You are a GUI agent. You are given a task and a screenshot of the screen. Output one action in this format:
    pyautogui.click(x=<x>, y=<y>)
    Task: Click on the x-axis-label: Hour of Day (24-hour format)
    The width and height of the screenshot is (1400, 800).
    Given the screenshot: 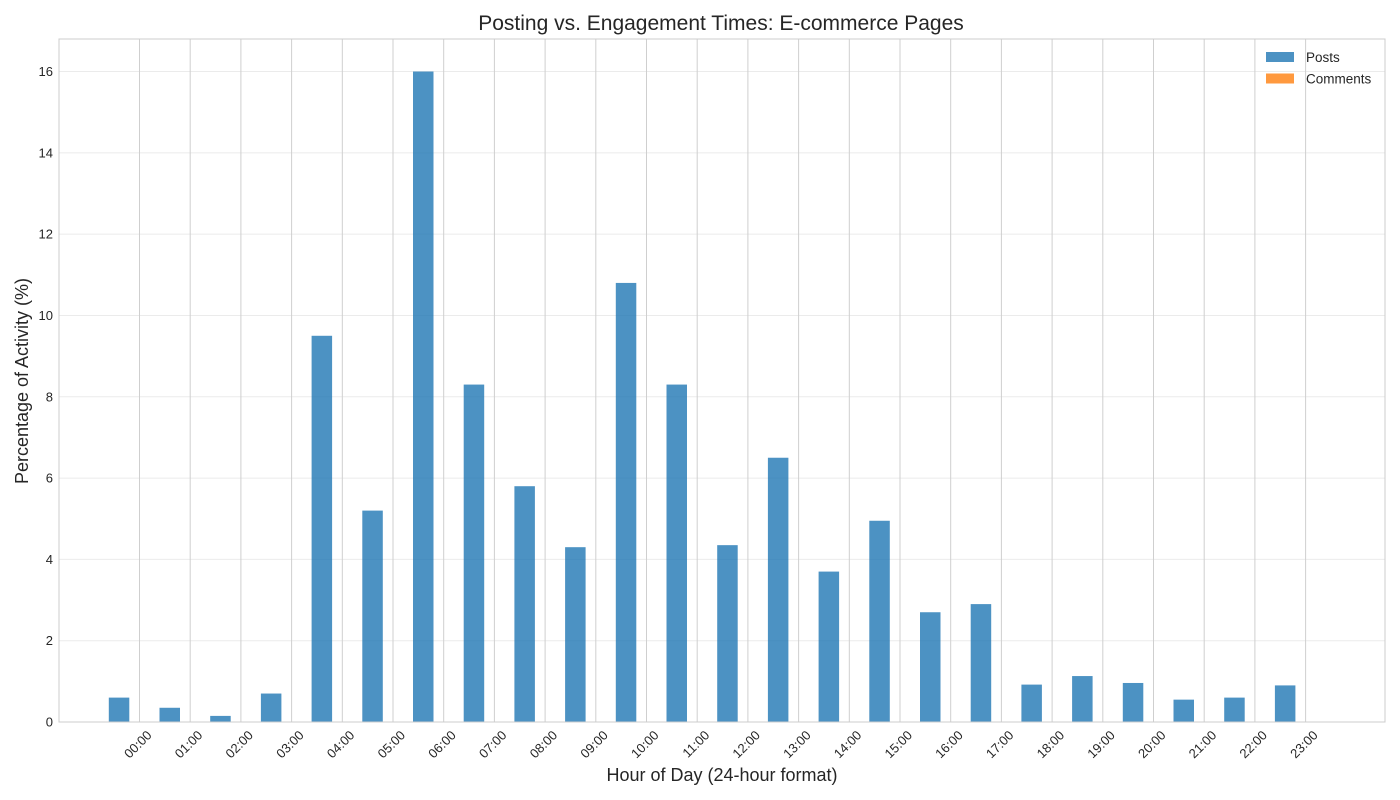 What is the action you would take?
    pyautogui.click(x=721, y=775)
    